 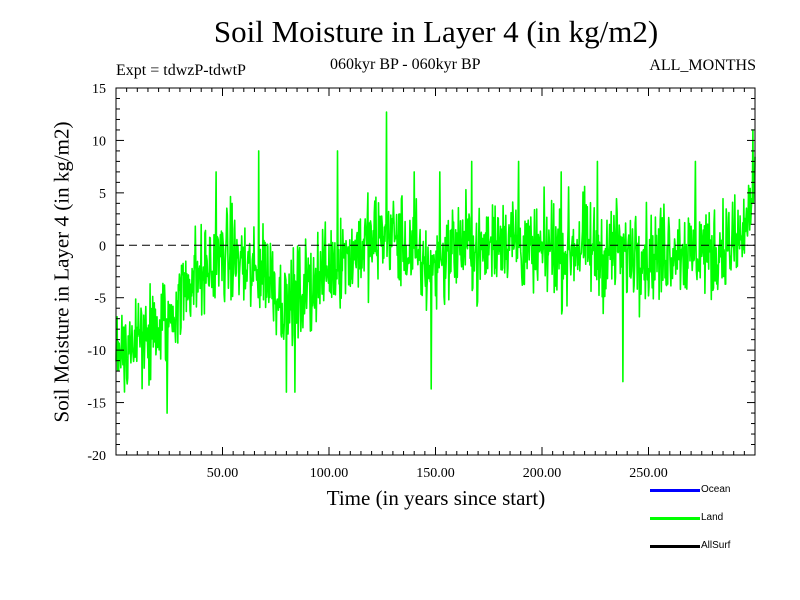 I want to click on period-label: 060kyr BP - 060kyr BP, so click(x=405, y=64).